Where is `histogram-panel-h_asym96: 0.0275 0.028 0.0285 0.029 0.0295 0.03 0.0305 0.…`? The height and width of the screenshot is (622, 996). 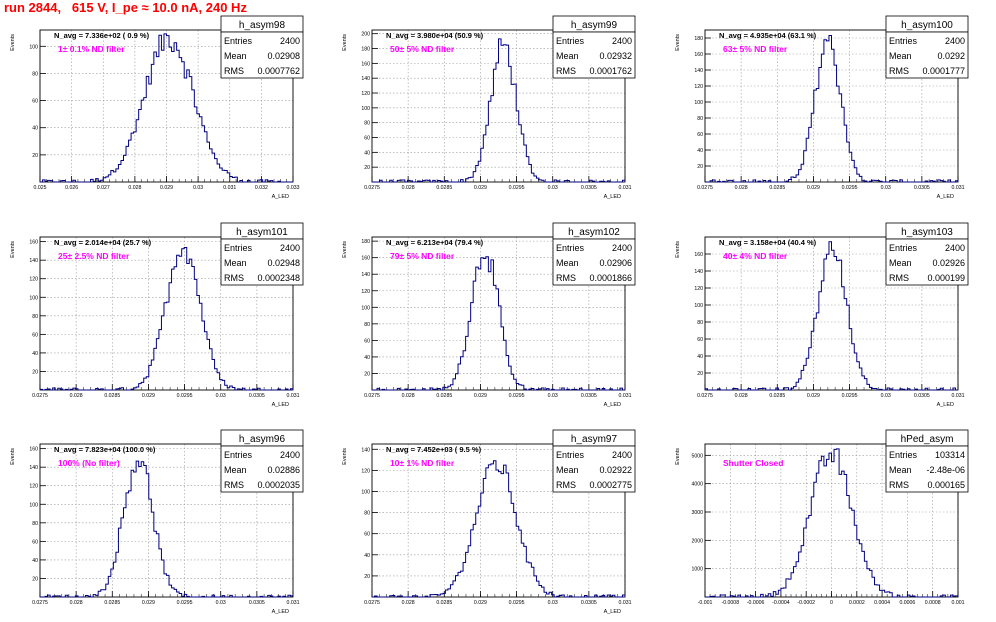
histogram-panel-h_asym96: 0.0275 0.028 0.0285 0.029 0.0295 0.03 0.0305 0.… is located at coordinates (157, 522).